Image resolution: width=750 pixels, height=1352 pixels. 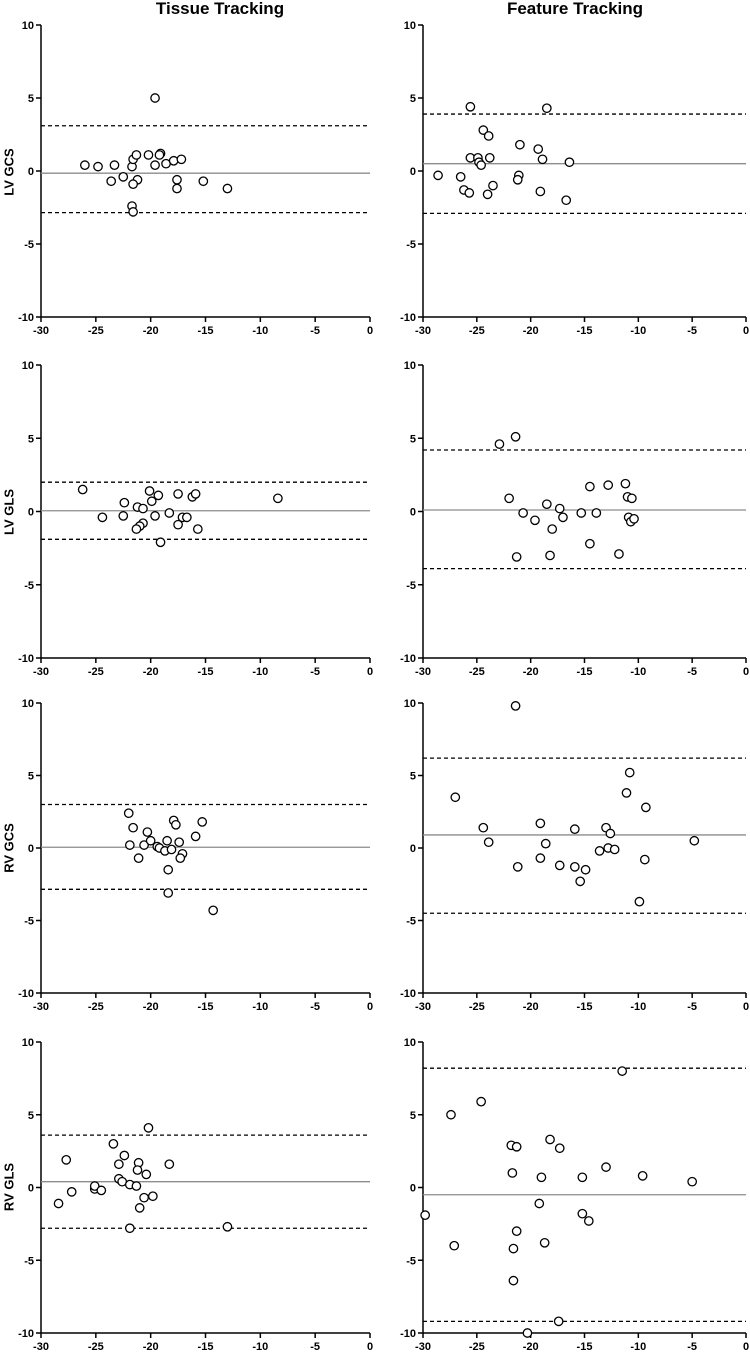 What do you see at coordinates (220, 9) in the screenshot?
I see `column-title-tissue-tracking: Tissue Tracking` at bounding box center [220, 9].